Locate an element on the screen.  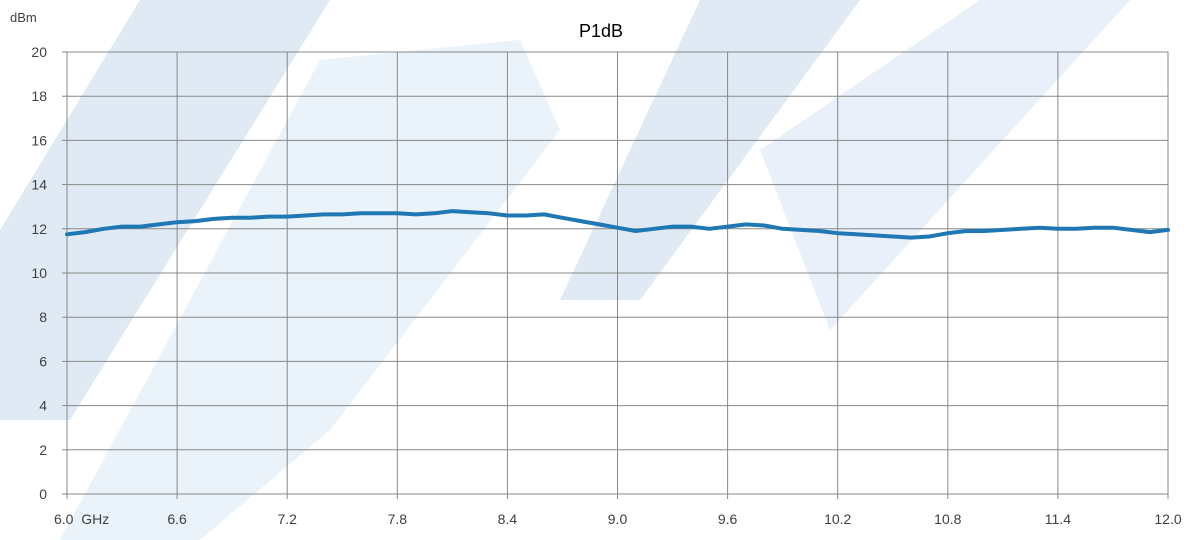
y-tick-label: 8 is located at coordinates (43, 317).